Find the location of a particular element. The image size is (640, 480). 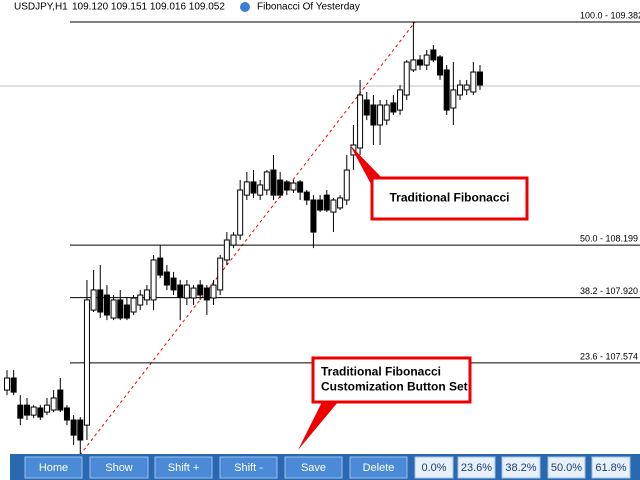

button: Home is located at coordinates (53, 467).